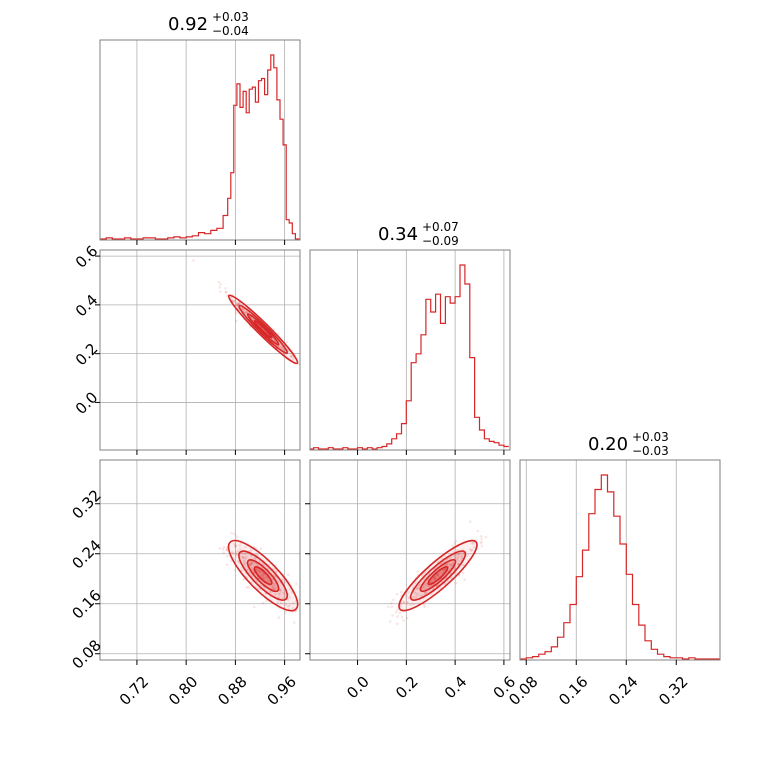  What do you see at coordinates (87, 554) in the screenshot?
I see `y-tick-label: 0.24` at bounding box center [87, 554].